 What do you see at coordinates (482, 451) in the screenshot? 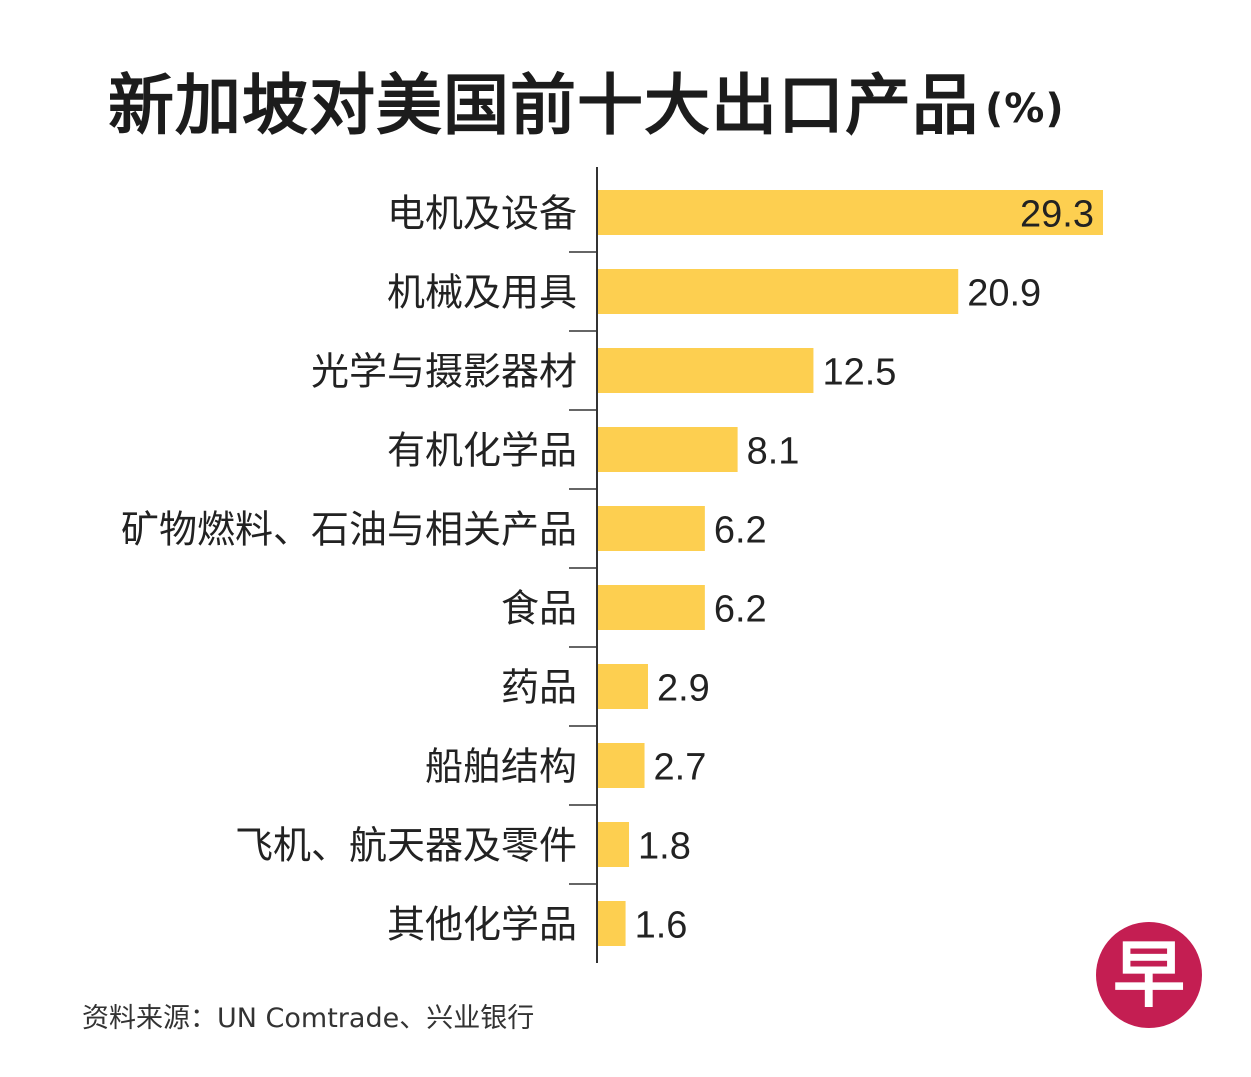
I see `category-label: 有机化学品` at bounding box center [482, 451].